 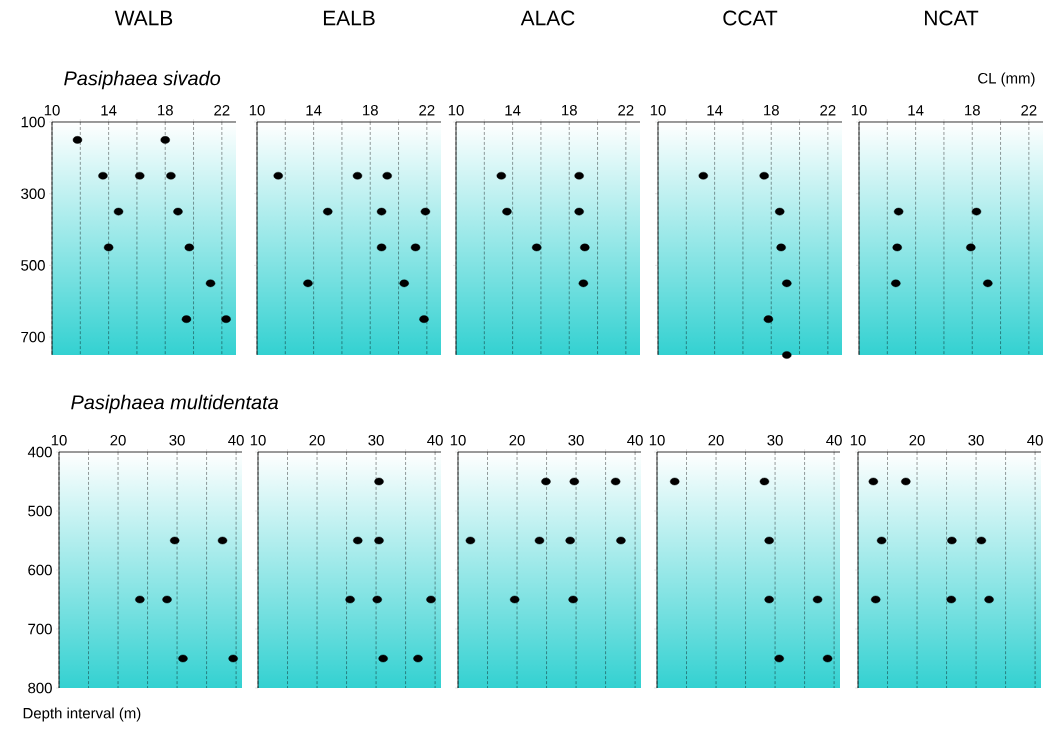 What do you see at coordinates (40, 688) in the screenshot?
I see `y-tick-label: 800` at bounding box center [40, 688].